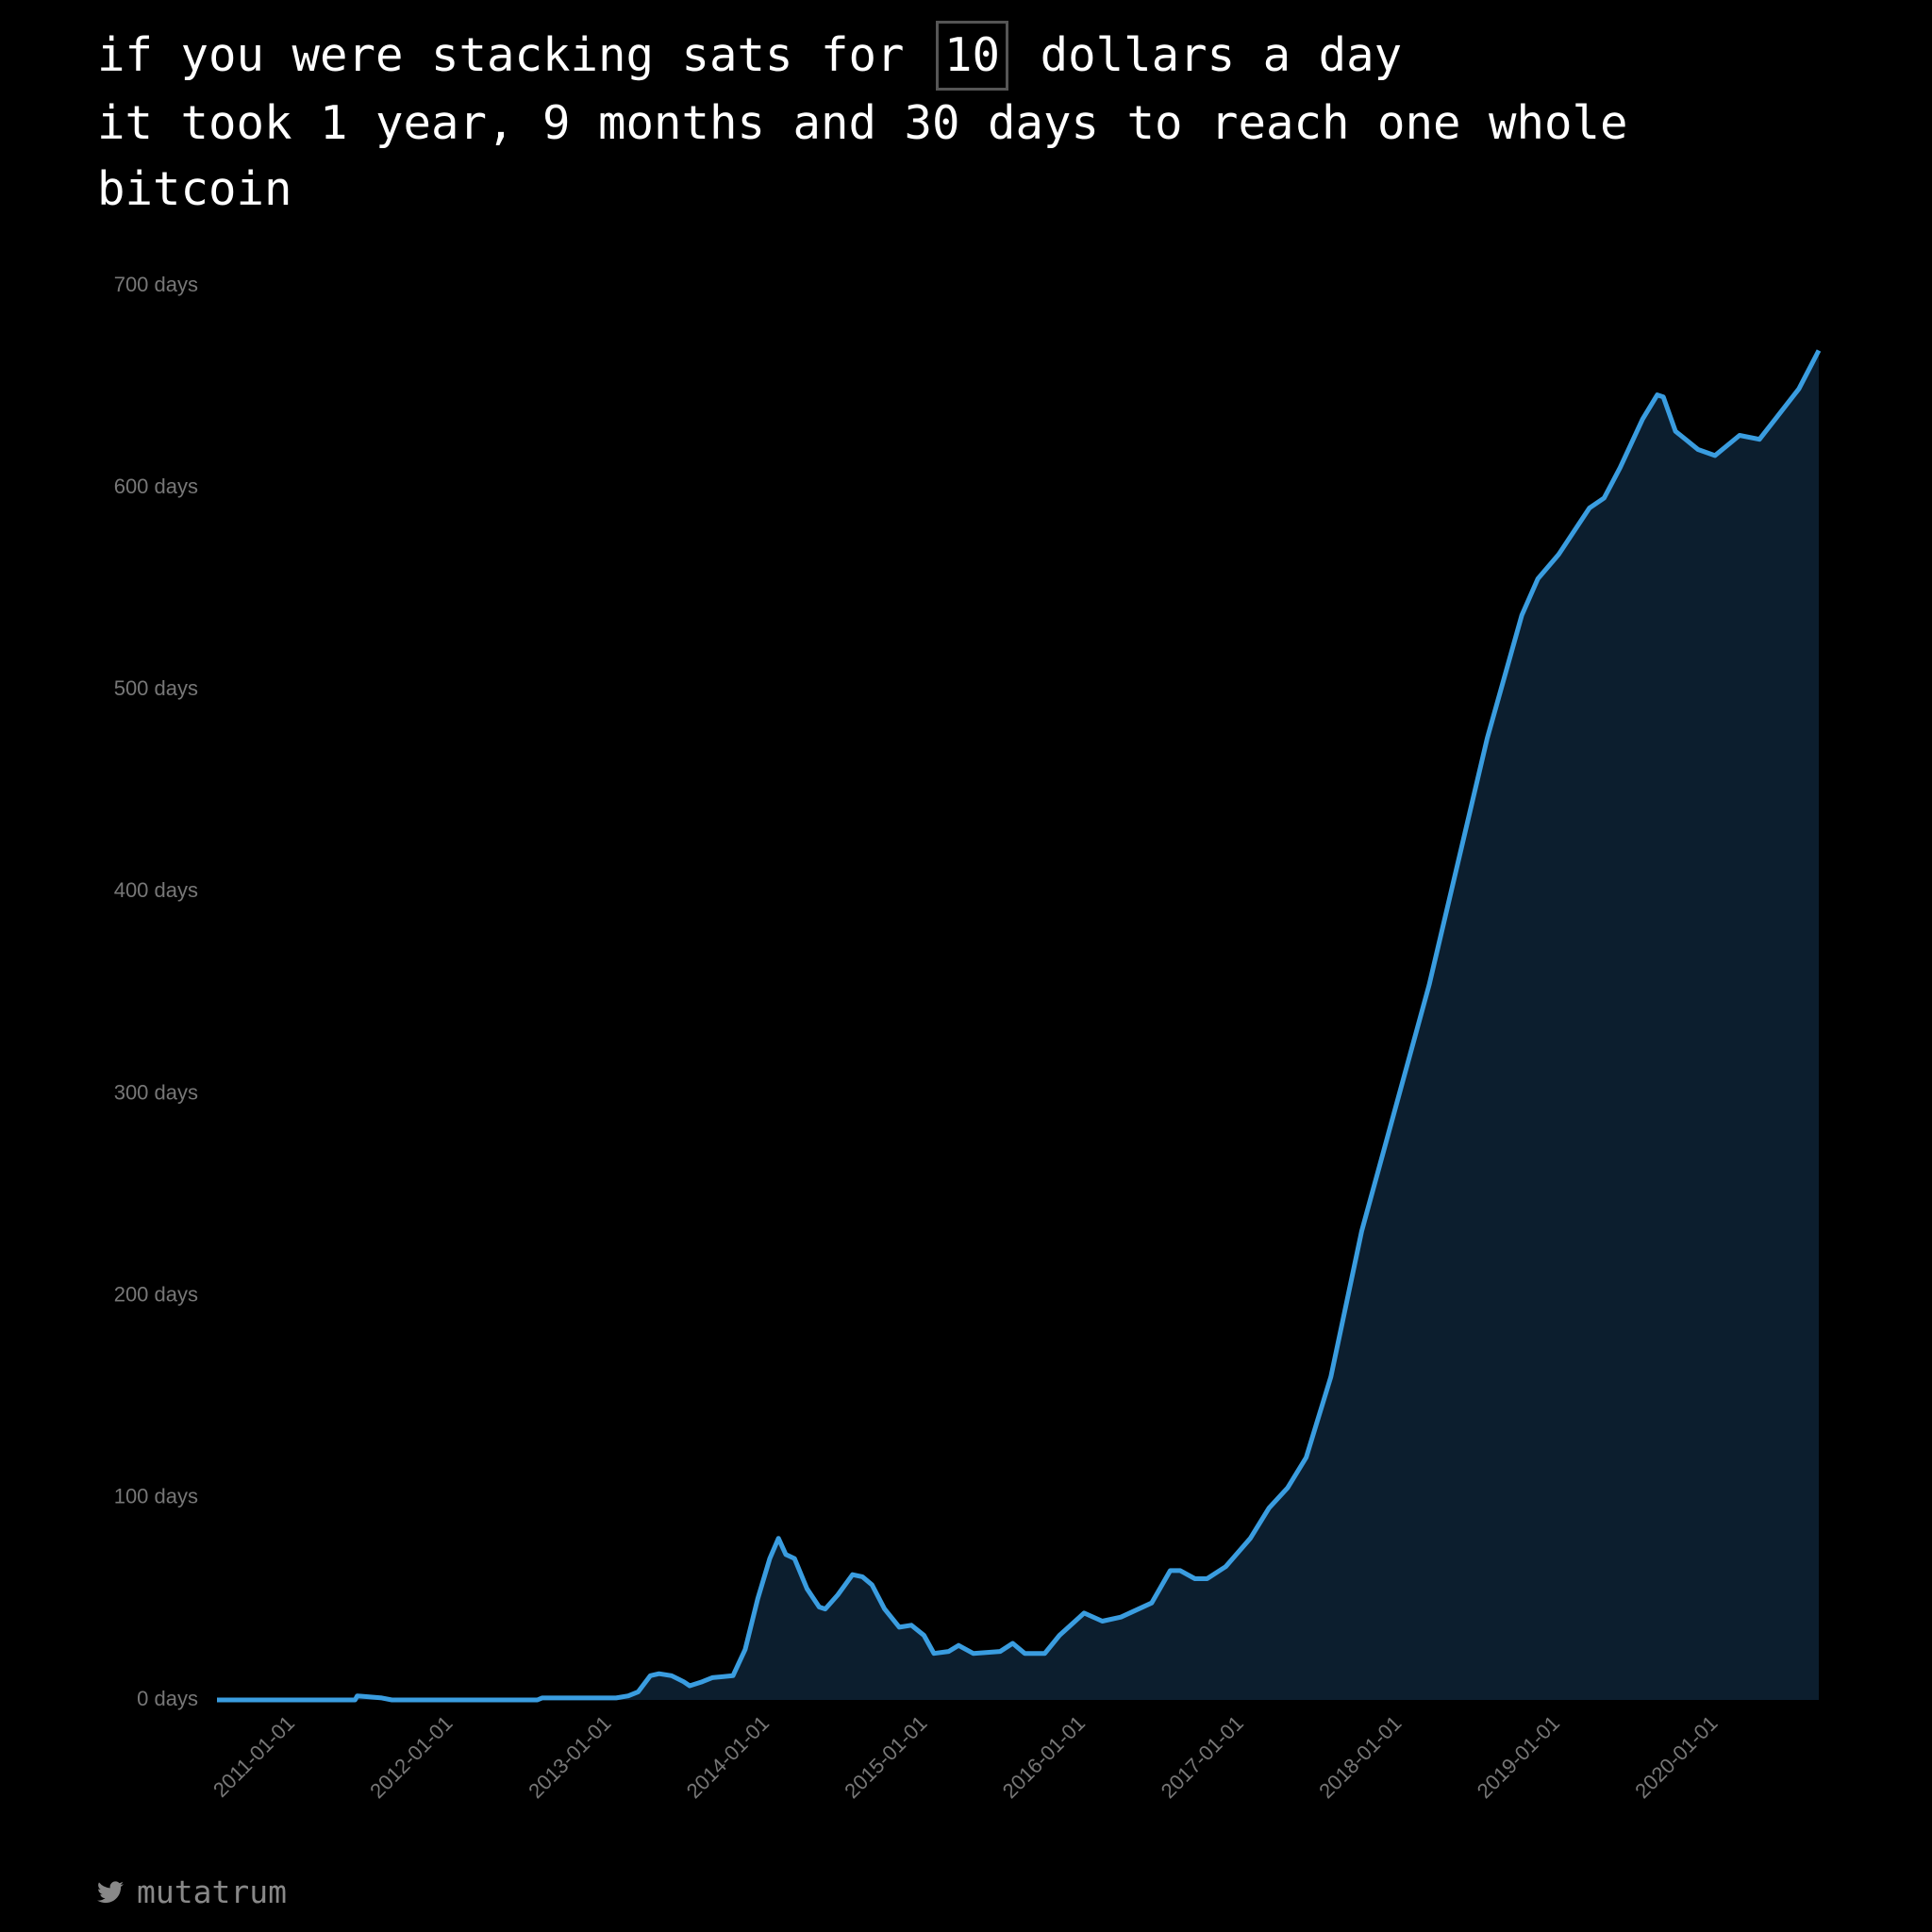  Describe the element at coordinates (886, 1757) in the screenshot. I see `x-tick-label: 2015-01-01` at that location.